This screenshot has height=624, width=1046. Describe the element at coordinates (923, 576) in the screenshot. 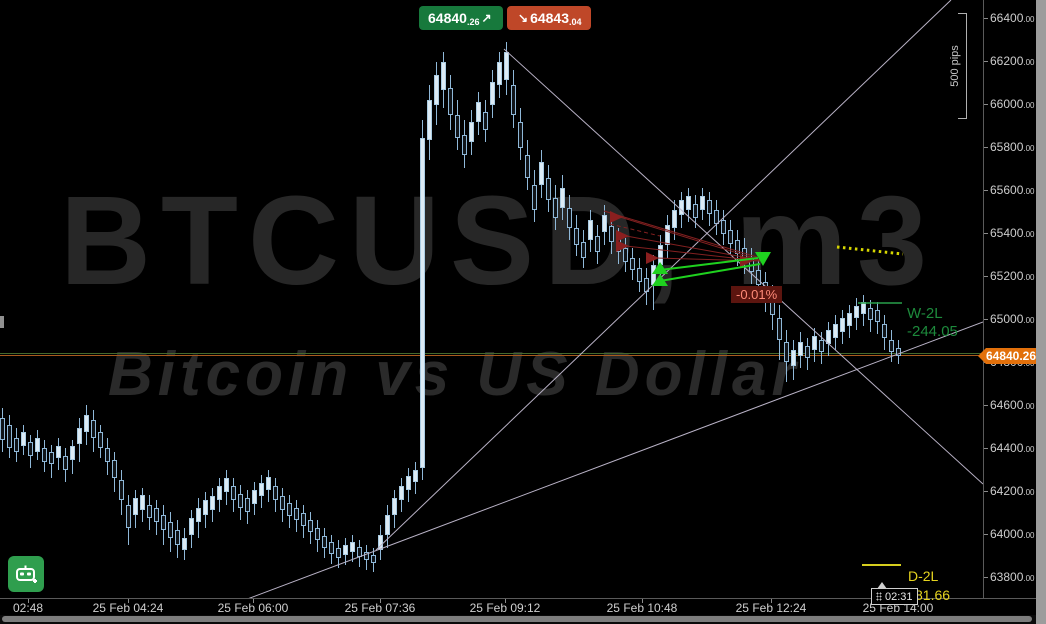

I see `daily-level-title: D-2L` at that location.